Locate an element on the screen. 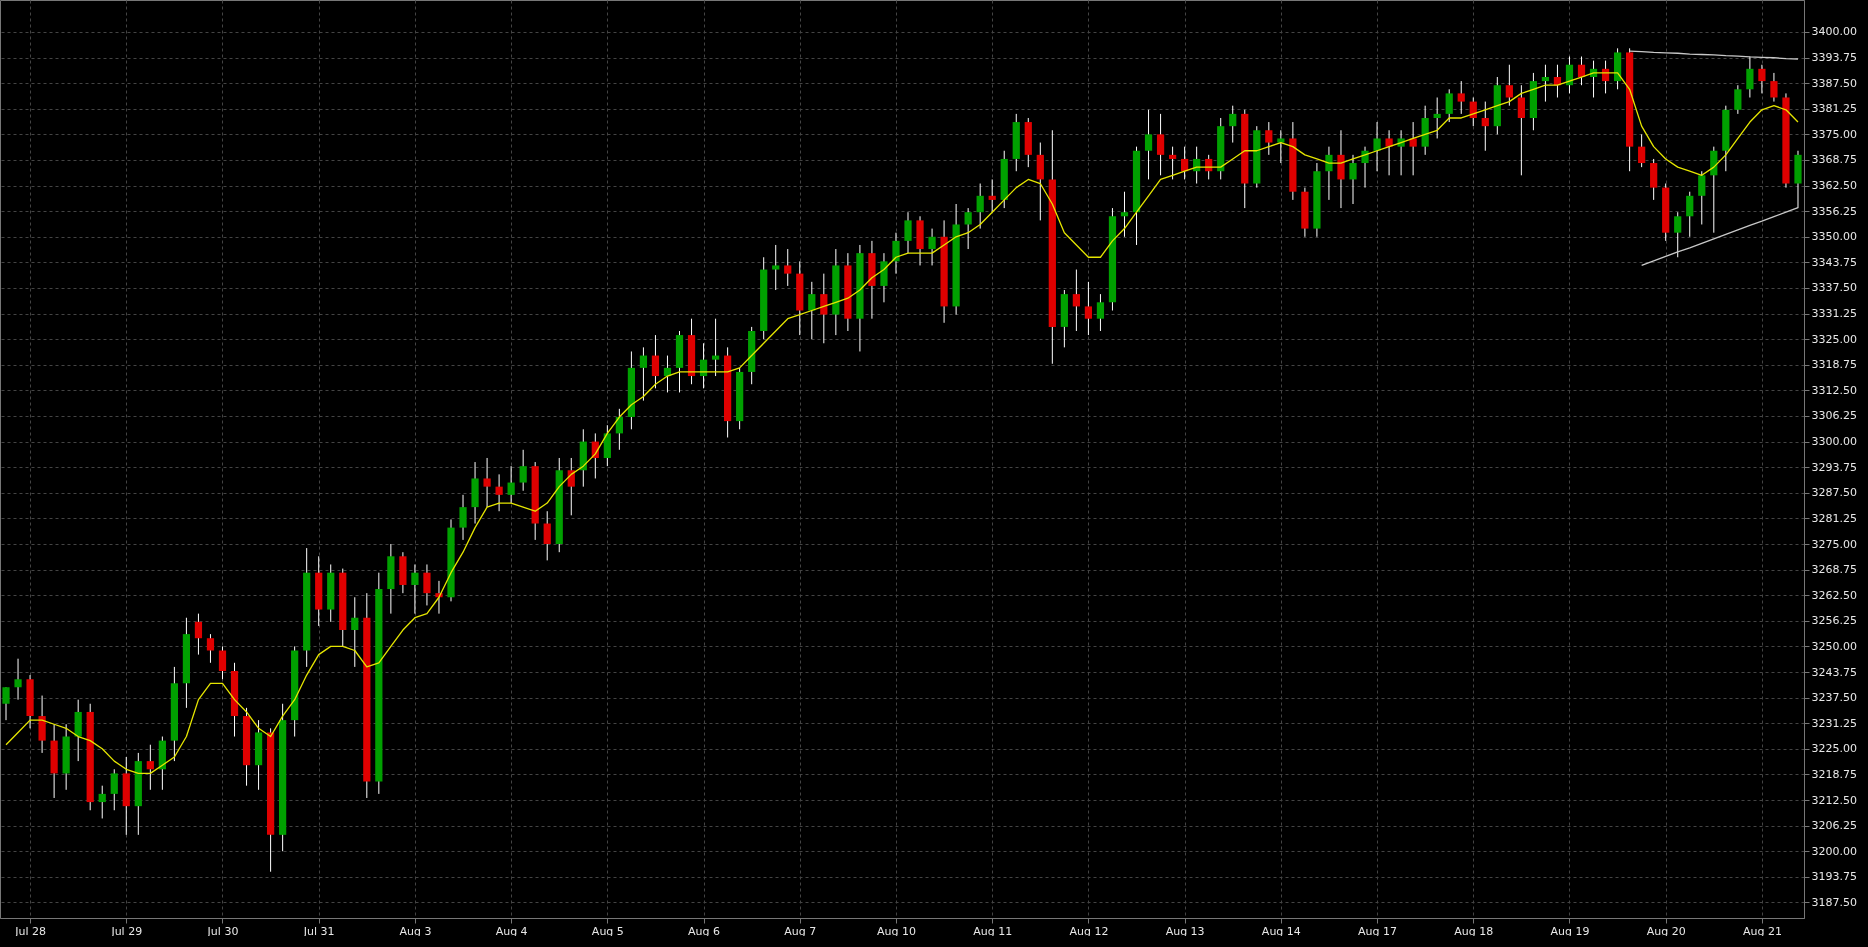  y-tick-label: 3318.75 is located at coordinates (1834, 365).